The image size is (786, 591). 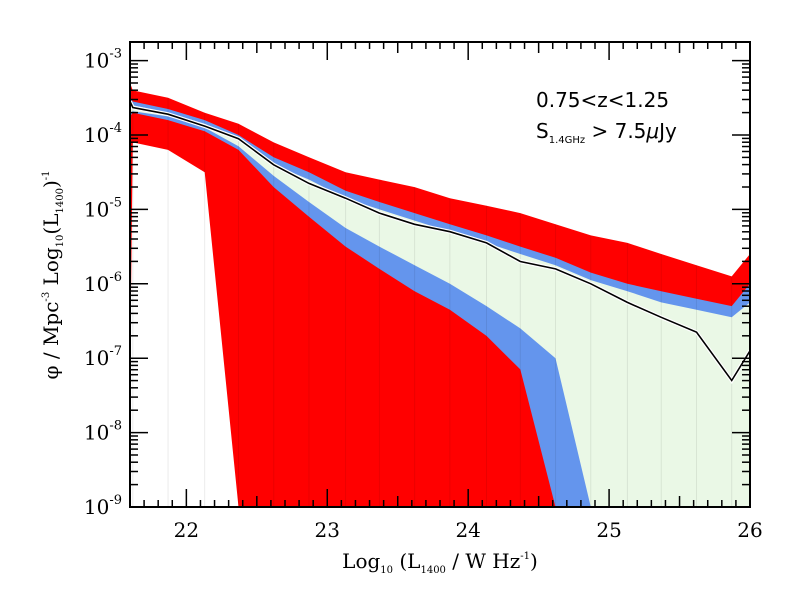 I want to click on y-tick-label: 10⁻⁹, so click(x=103, y=506).